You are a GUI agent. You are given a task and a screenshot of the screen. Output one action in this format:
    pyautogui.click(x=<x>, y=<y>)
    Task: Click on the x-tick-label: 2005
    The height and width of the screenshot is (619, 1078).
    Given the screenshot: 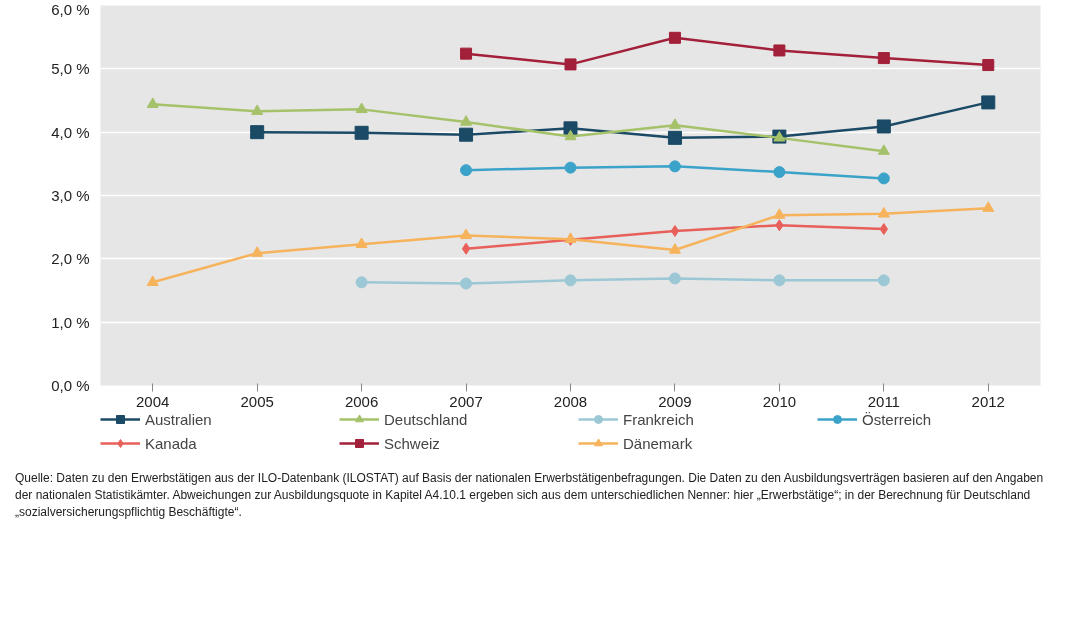 What is the action you would take?
    pyautogui.click(x=257, y=401)
    